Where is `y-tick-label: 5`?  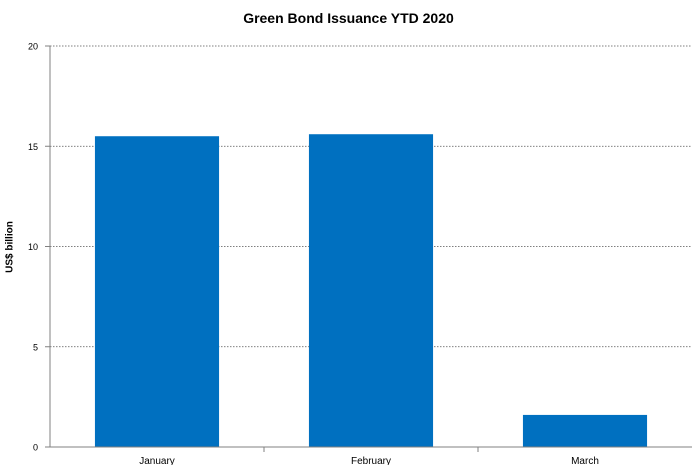 y-tick-label: 5 is located at coordinates (35, 347).